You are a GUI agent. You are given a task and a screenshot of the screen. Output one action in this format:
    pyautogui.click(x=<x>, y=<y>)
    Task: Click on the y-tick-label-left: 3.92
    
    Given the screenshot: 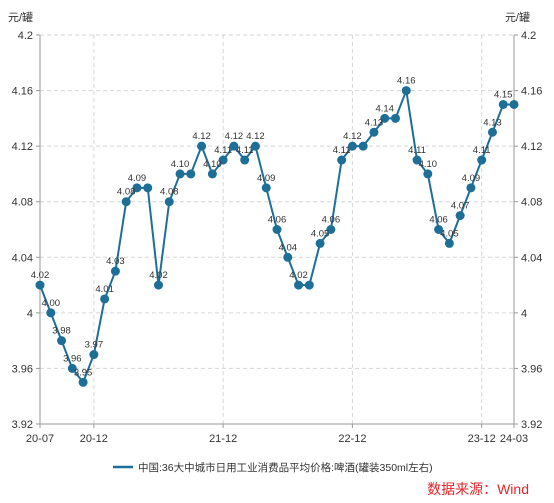 What is the action you would take?
    pyautogui.click(x=22, y=425)
    